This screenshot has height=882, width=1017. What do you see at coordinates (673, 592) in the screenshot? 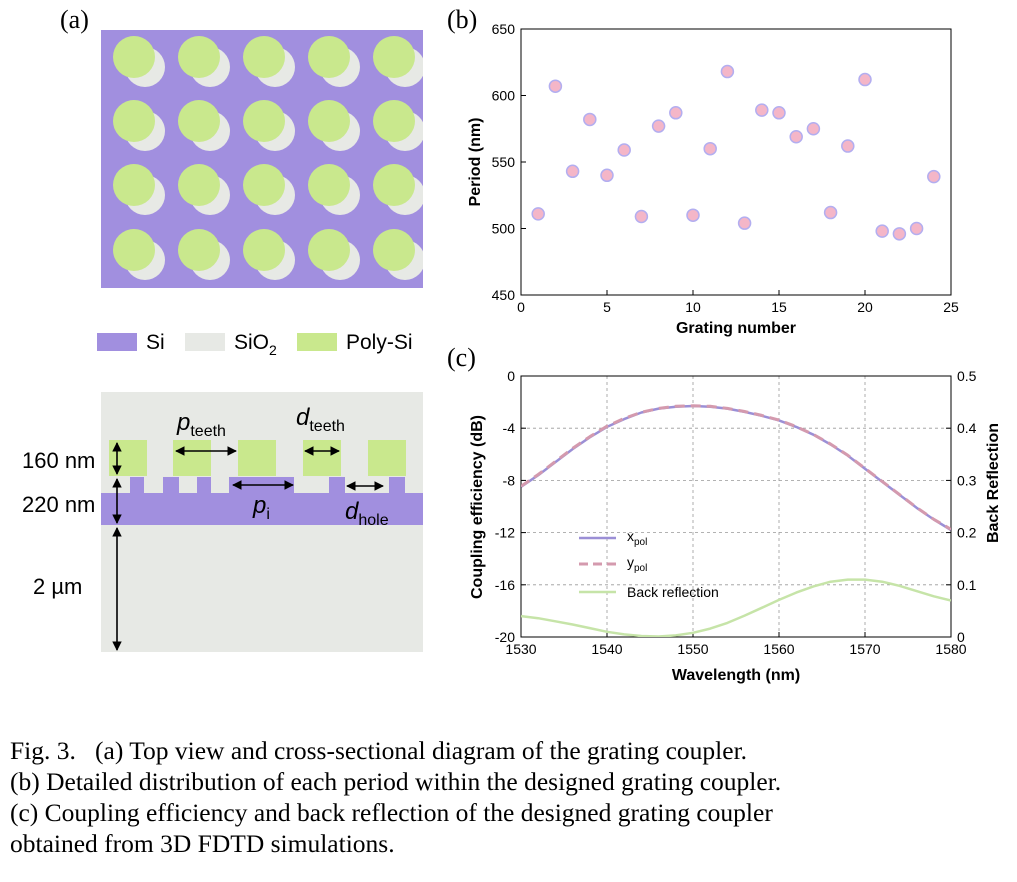
I see `legend-label-back-reflection: Back reflection` at bounding box center [673, 592].